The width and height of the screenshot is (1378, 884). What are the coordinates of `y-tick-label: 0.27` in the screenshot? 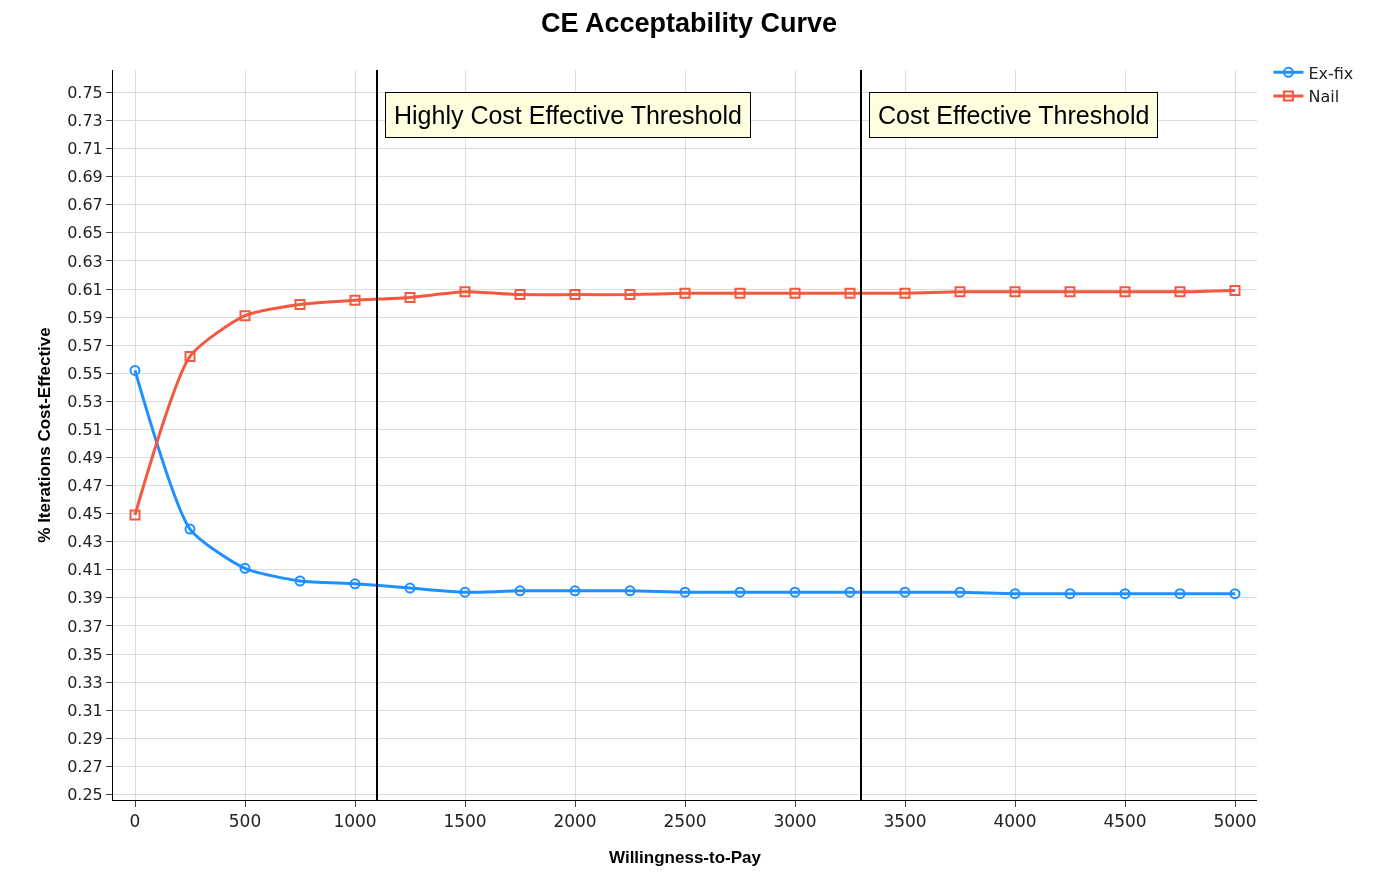 It's located at (85, 766).